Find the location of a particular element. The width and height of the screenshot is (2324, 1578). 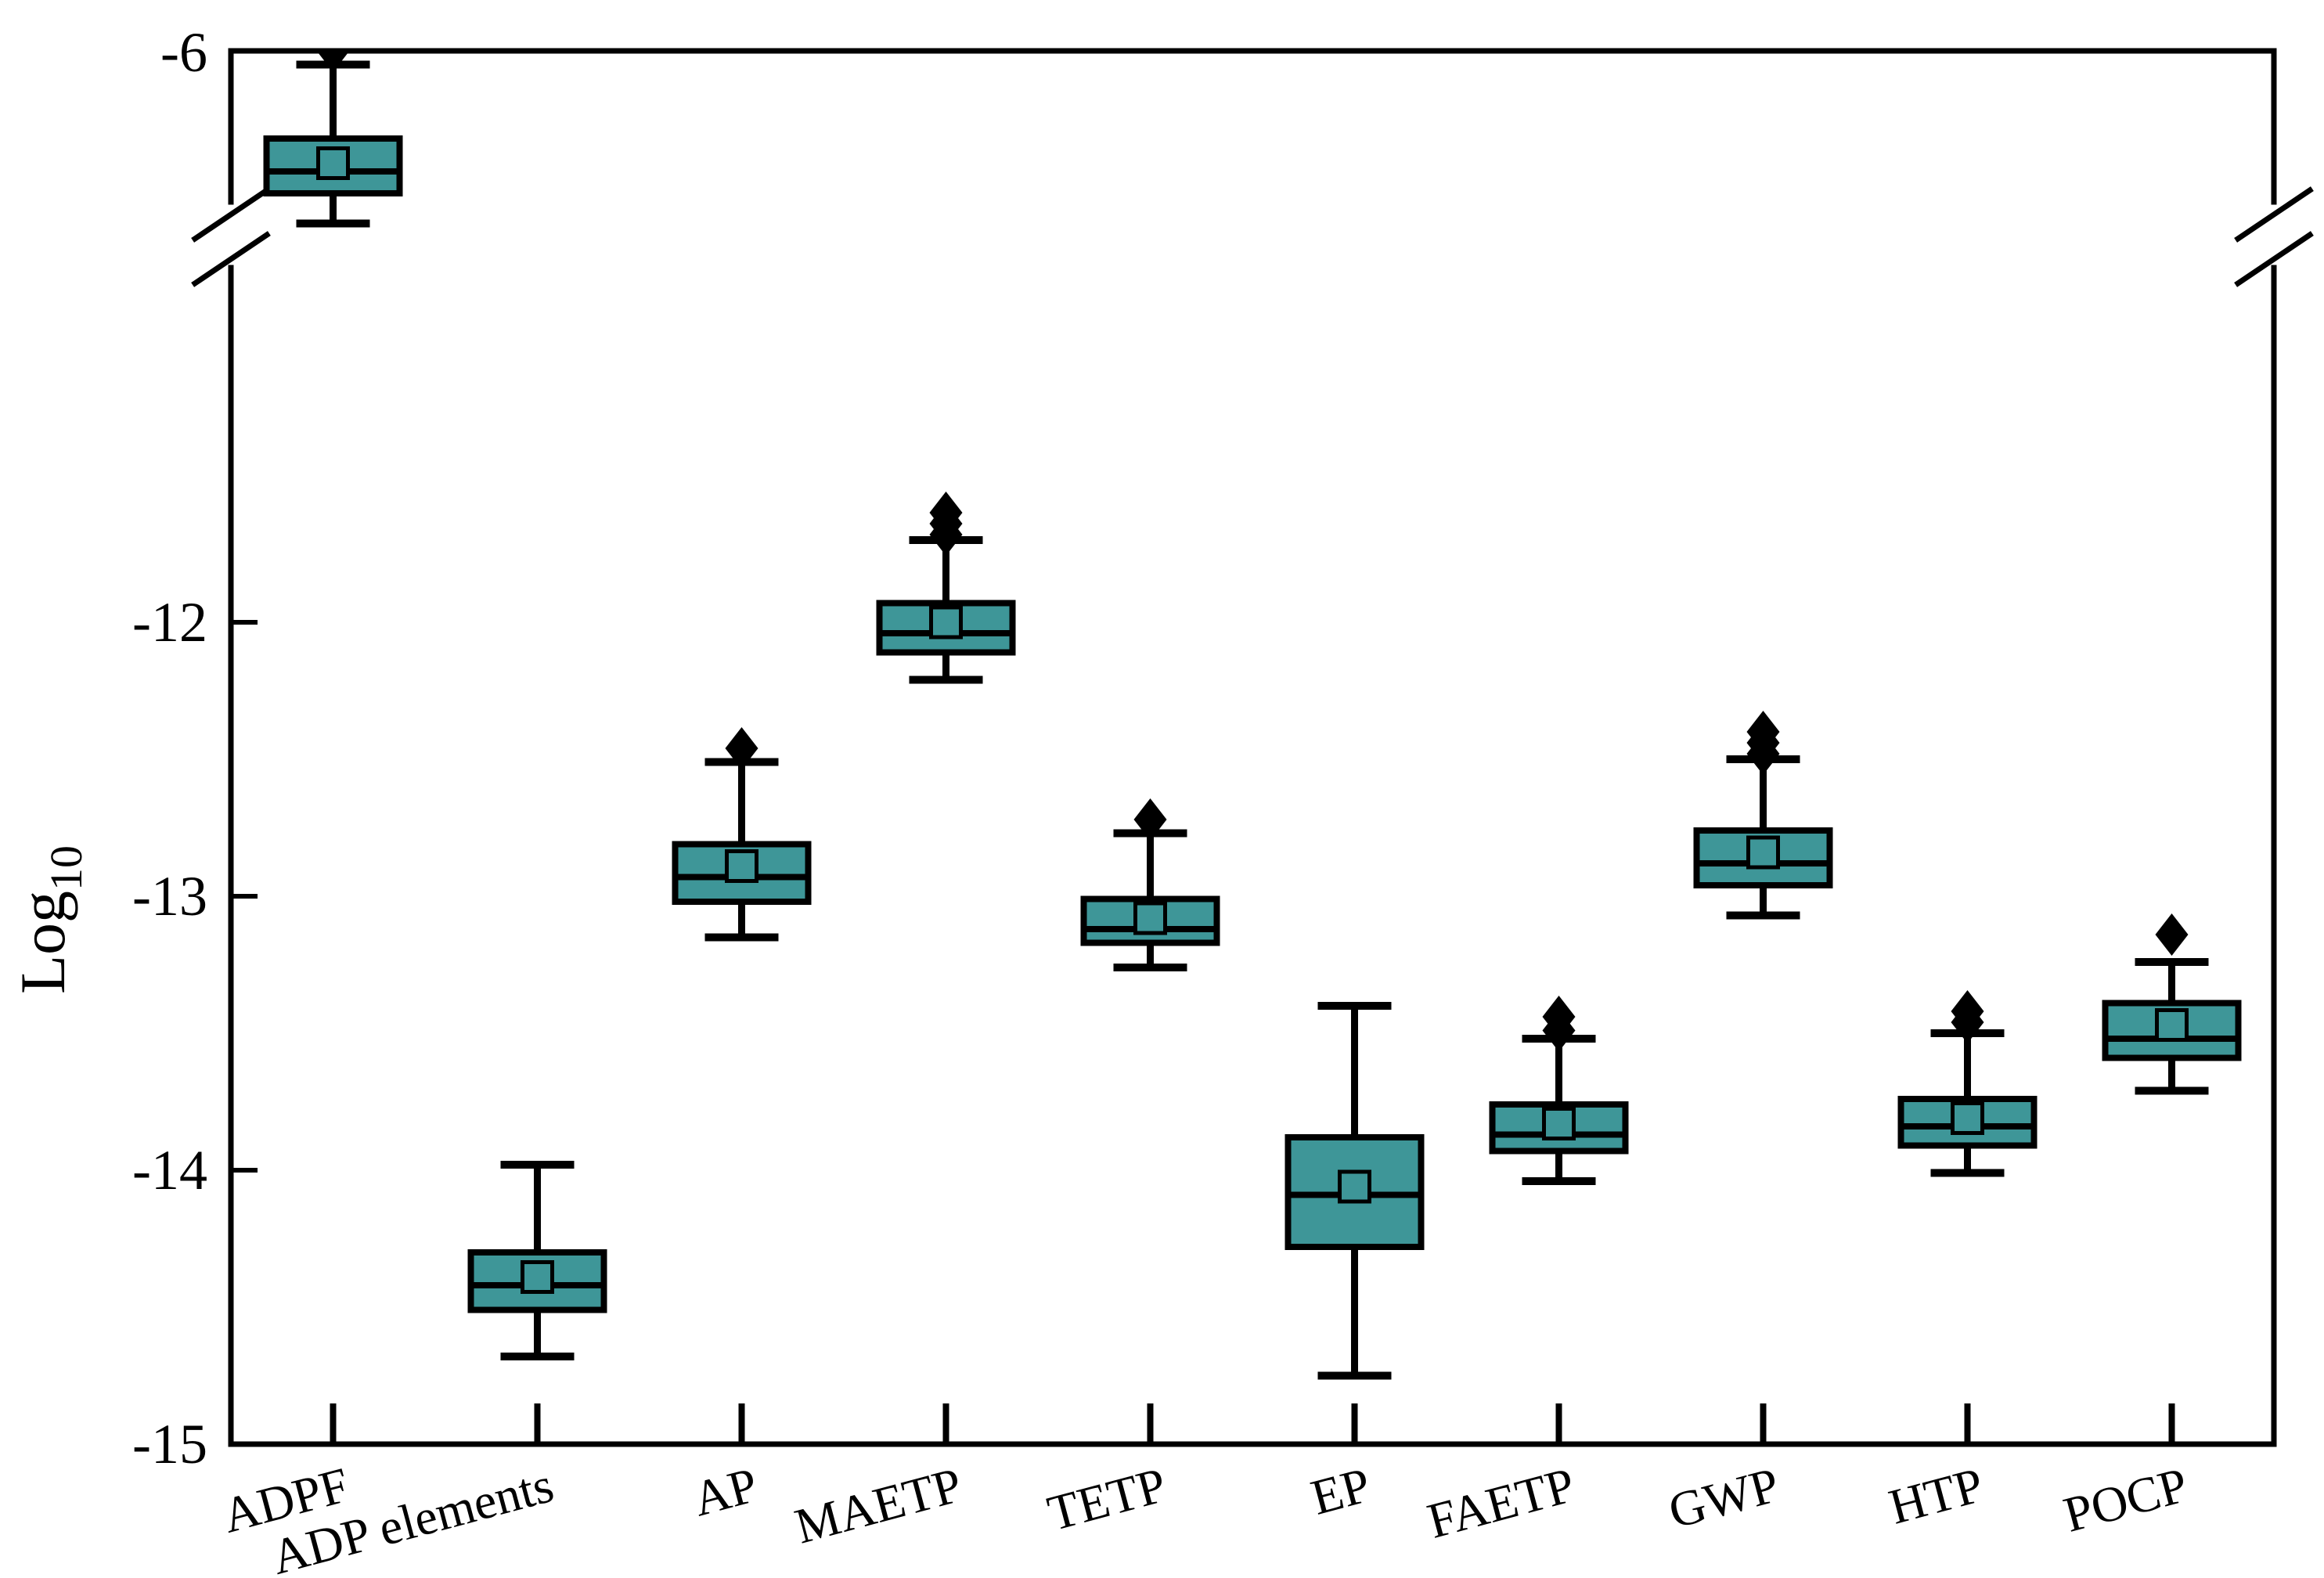

y-axis-title-base: Log is located at coordinates (42, 942).